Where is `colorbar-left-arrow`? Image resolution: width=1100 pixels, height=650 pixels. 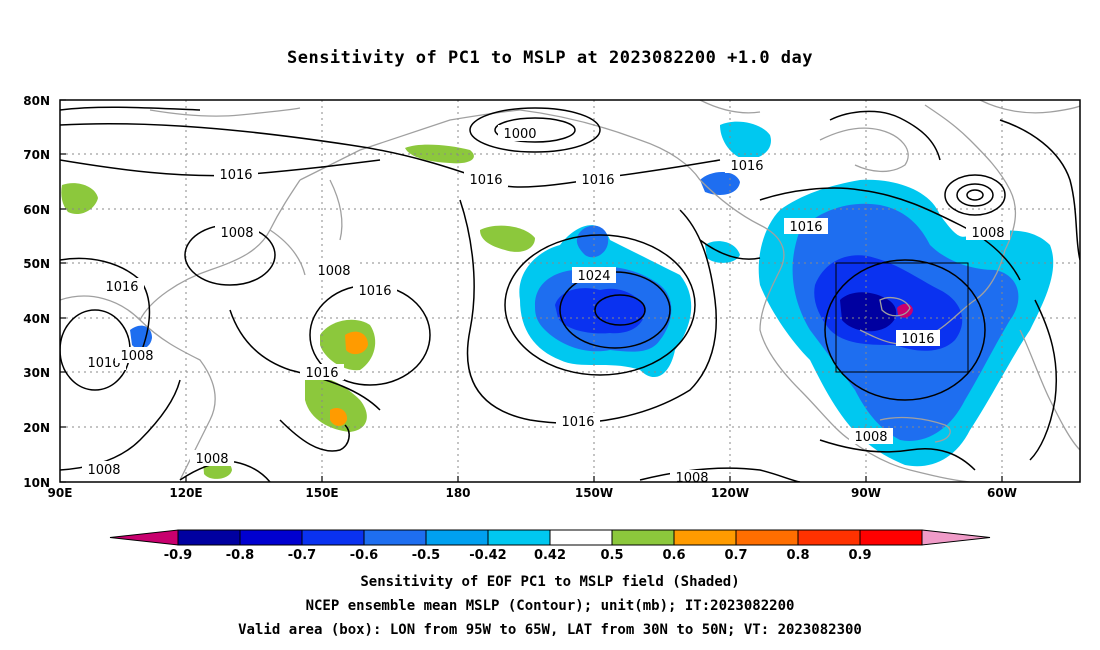
colorbar-left-arrow is located at coordinates (144, 537).